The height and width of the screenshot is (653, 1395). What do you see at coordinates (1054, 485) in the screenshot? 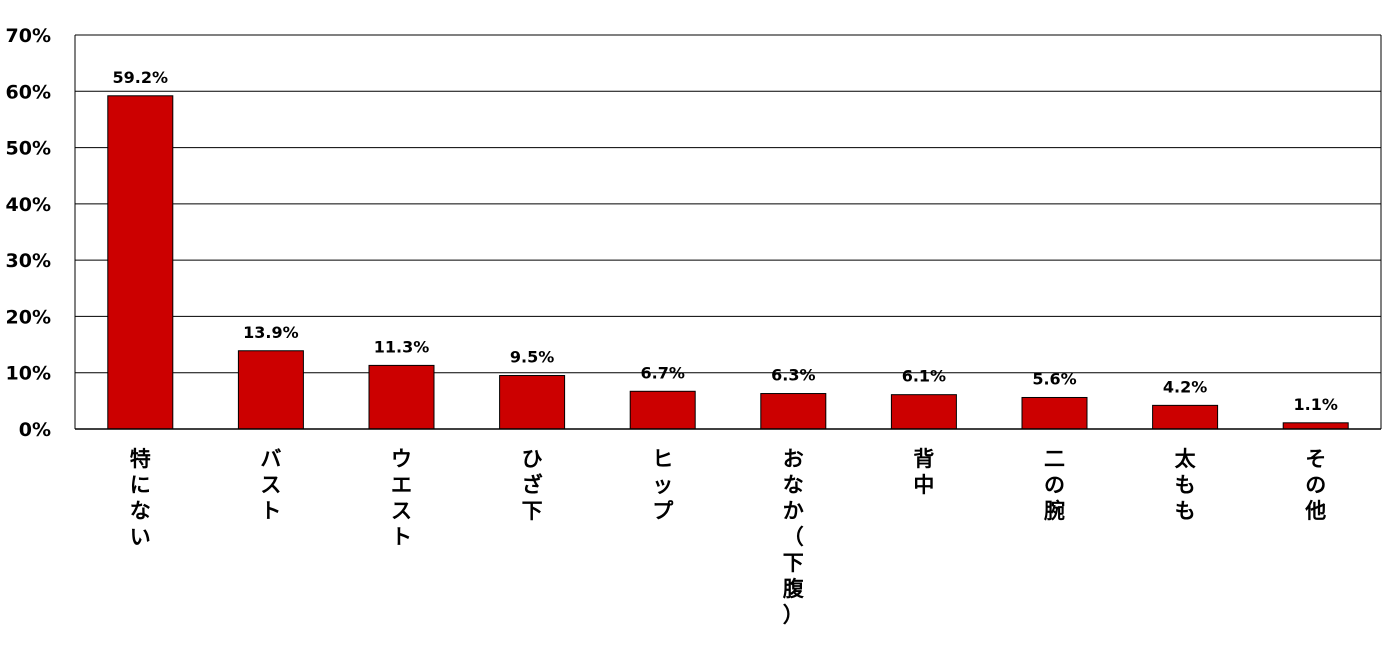
I see `x-category-label: 二の腕` at bounding box center [1054, 485].